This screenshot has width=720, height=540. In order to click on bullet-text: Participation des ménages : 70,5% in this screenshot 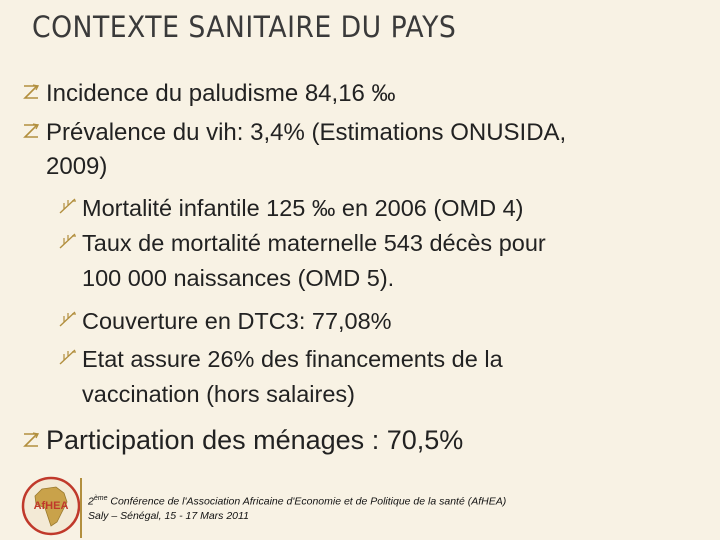, I will do `click(255, 440)`.